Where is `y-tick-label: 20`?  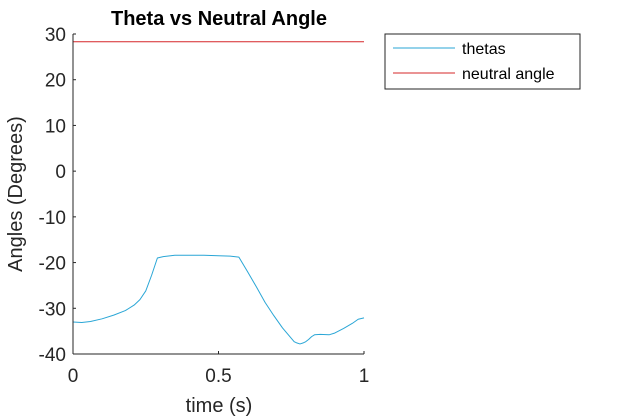 y-tick-label: 20 is located at coordinates (55, 81).